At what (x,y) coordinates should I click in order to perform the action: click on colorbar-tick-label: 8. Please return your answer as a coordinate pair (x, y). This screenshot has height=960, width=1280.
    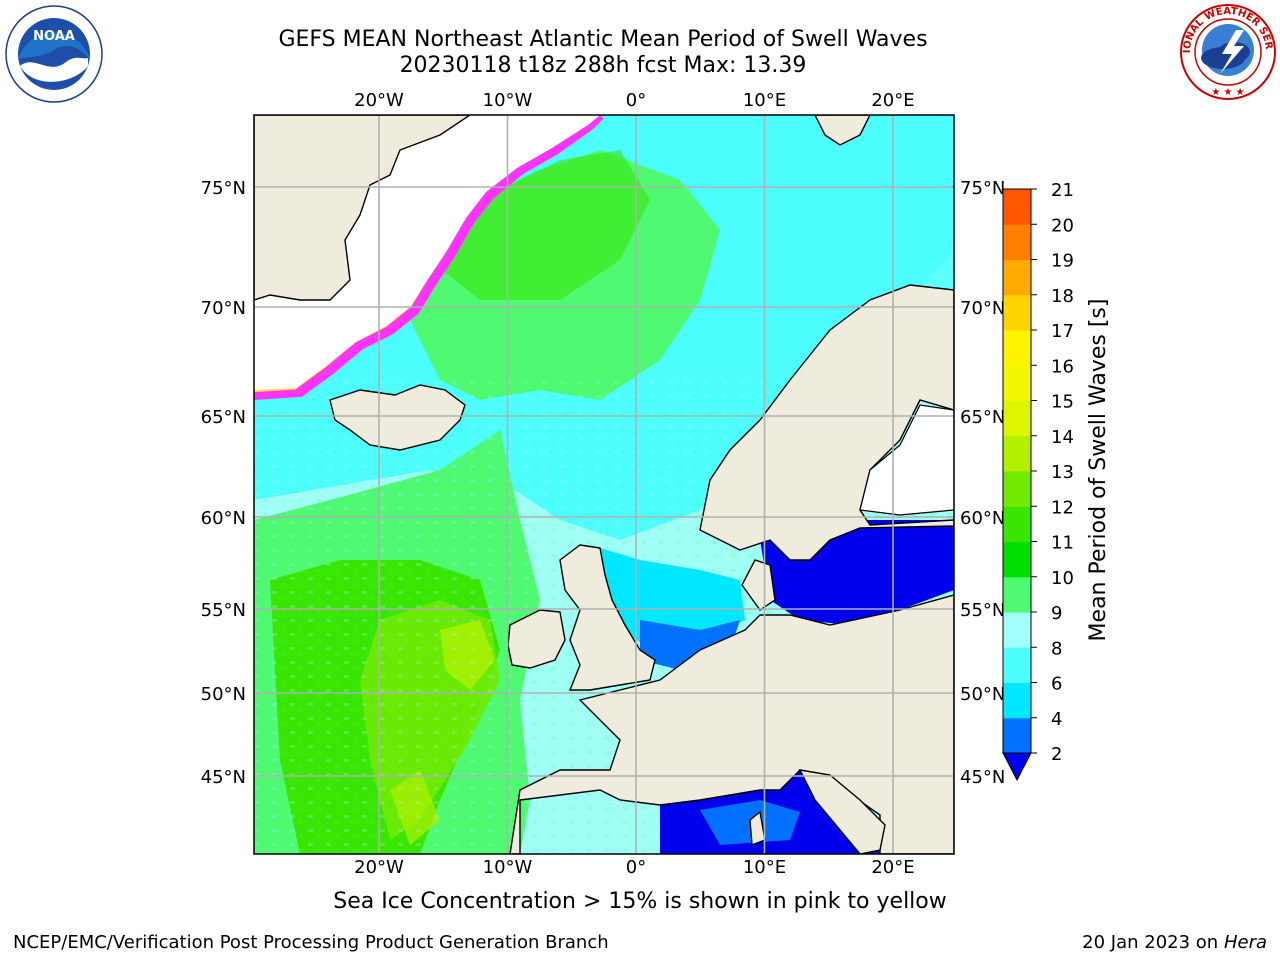
    Looking at the image, I should click on (1056, 648).